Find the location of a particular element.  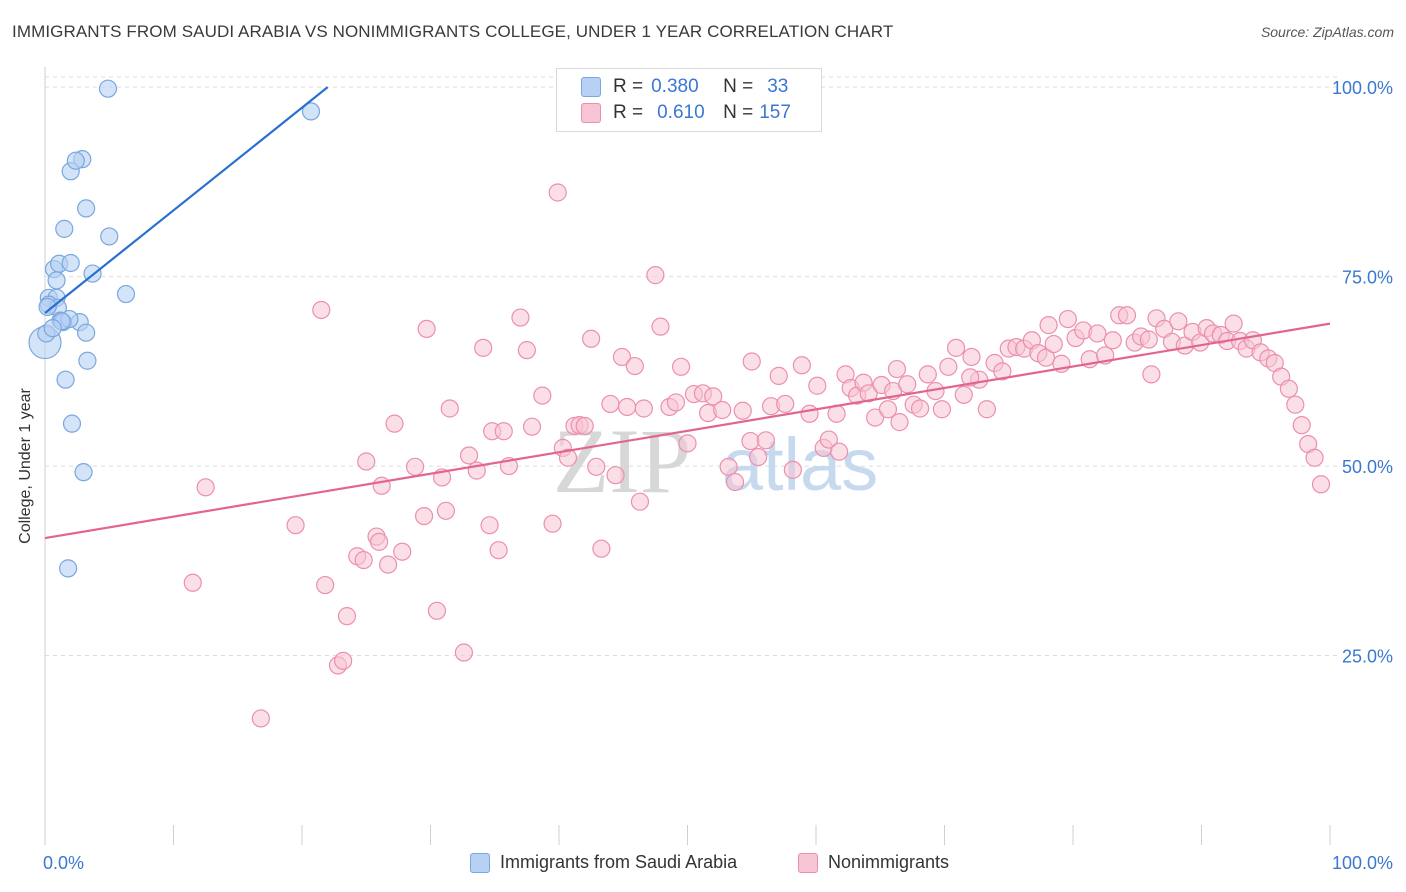

correlation-legend: R = 0.380 N = 33 R = 0.610 N = 157 is located at coordinates (689, 100).